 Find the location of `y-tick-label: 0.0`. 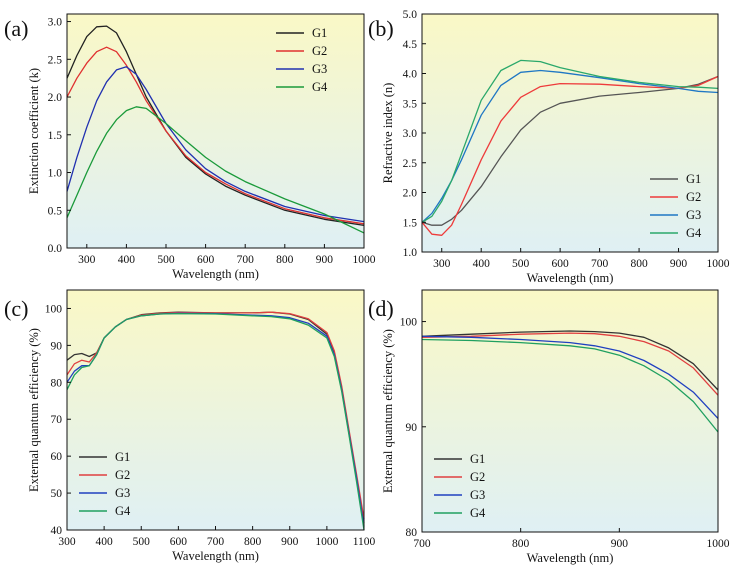

y-tick-label: 0.0 is located at coordinates (55, 249).